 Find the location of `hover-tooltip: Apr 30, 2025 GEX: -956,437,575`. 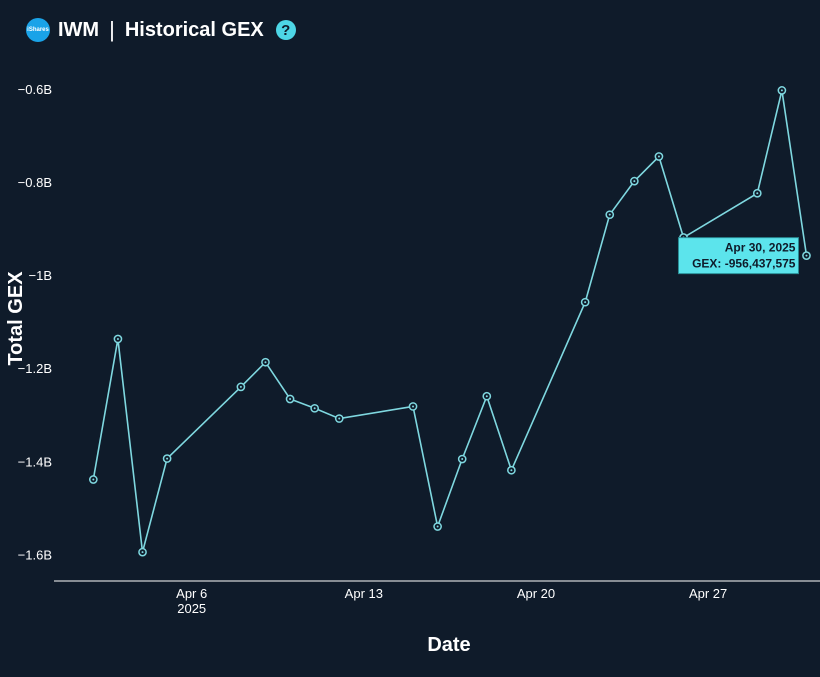

hover-tooltip: Apr 30, 2025 GEX: -956,437,575 is located at coordinates (738, 256).